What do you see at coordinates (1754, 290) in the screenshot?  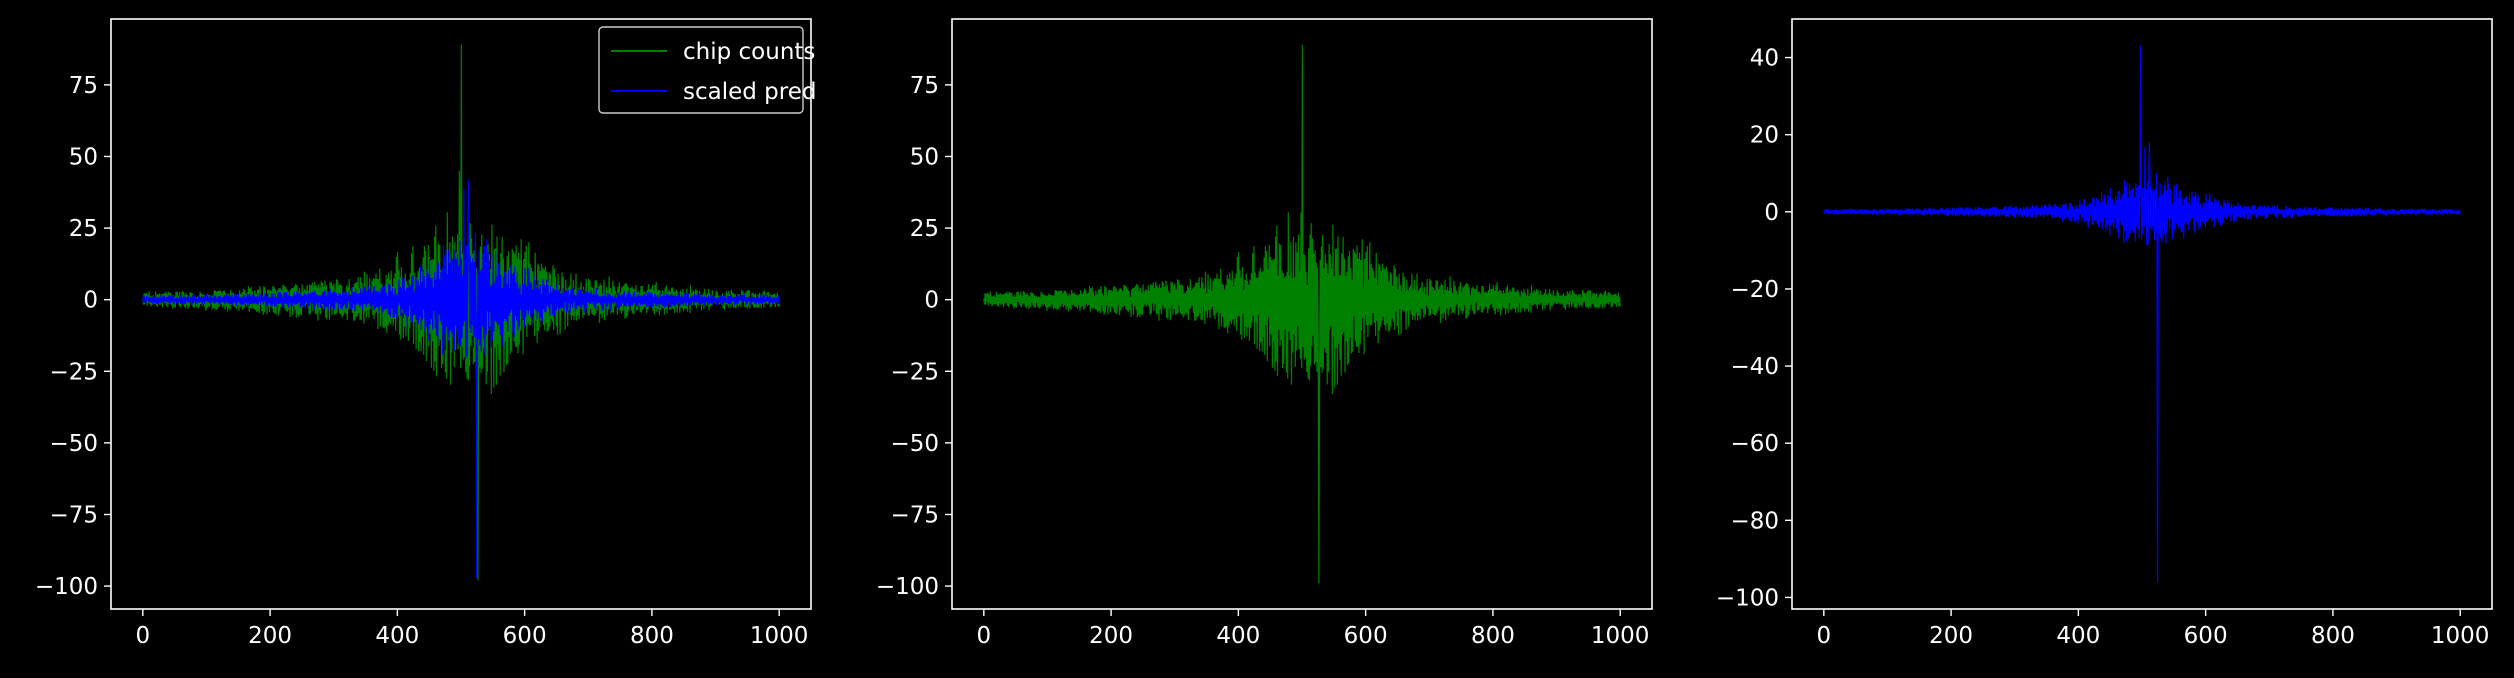 I see `y-tick-label: −20` at bounding box center [1754, 290].